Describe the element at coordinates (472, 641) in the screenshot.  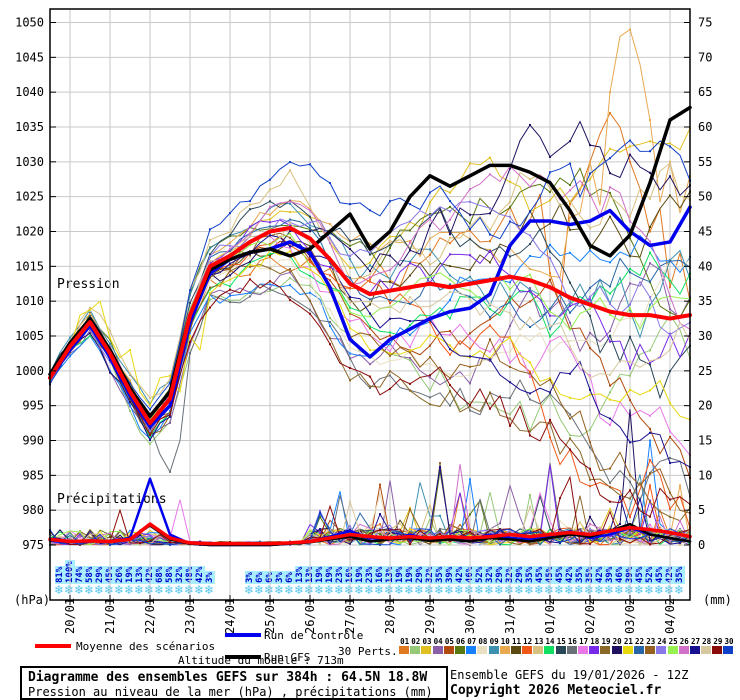
I see `member-number: 07` at that location.